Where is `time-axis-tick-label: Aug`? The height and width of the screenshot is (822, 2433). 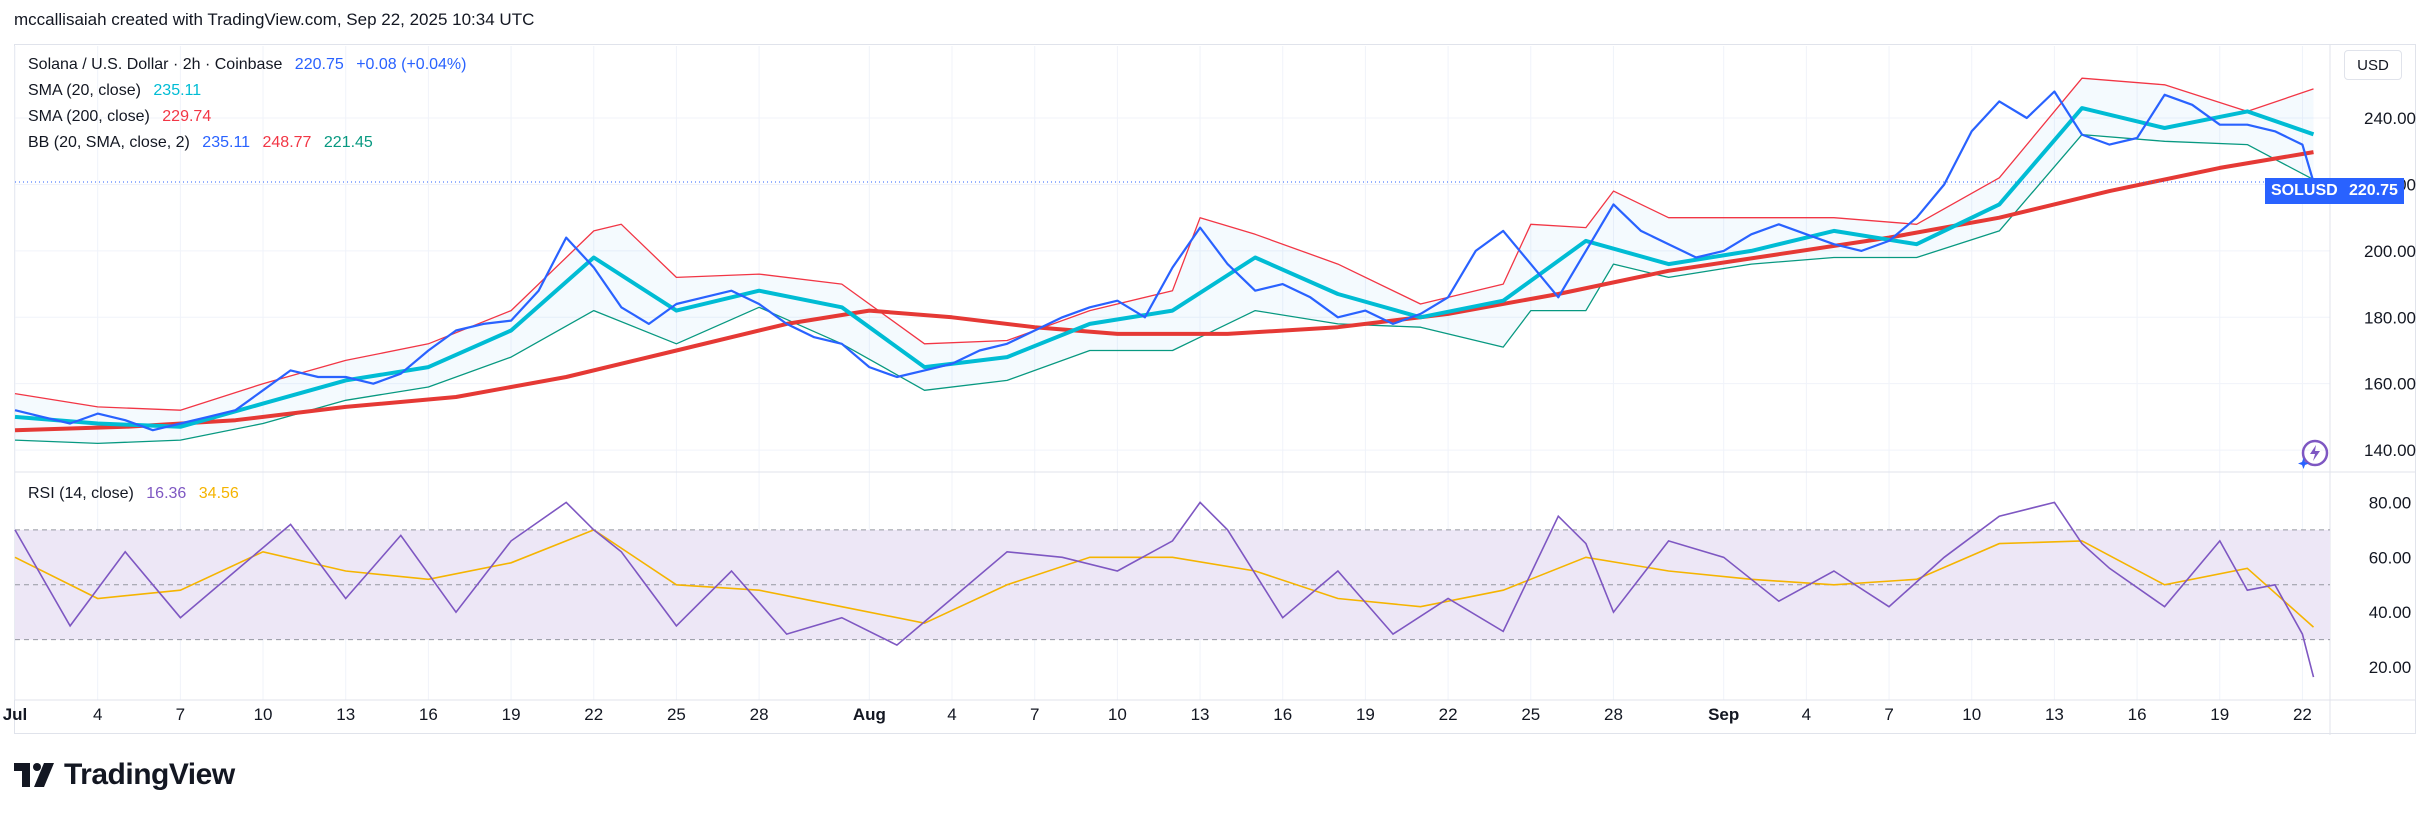
time-axis-tick-label: Aug is located at coordinates (869, 714).